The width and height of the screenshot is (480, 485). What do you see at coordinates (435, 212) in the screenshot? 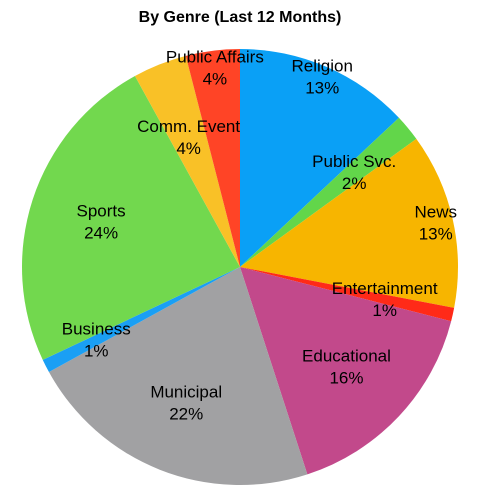
I see `slice-name: News` at bounding box center [435, 212].